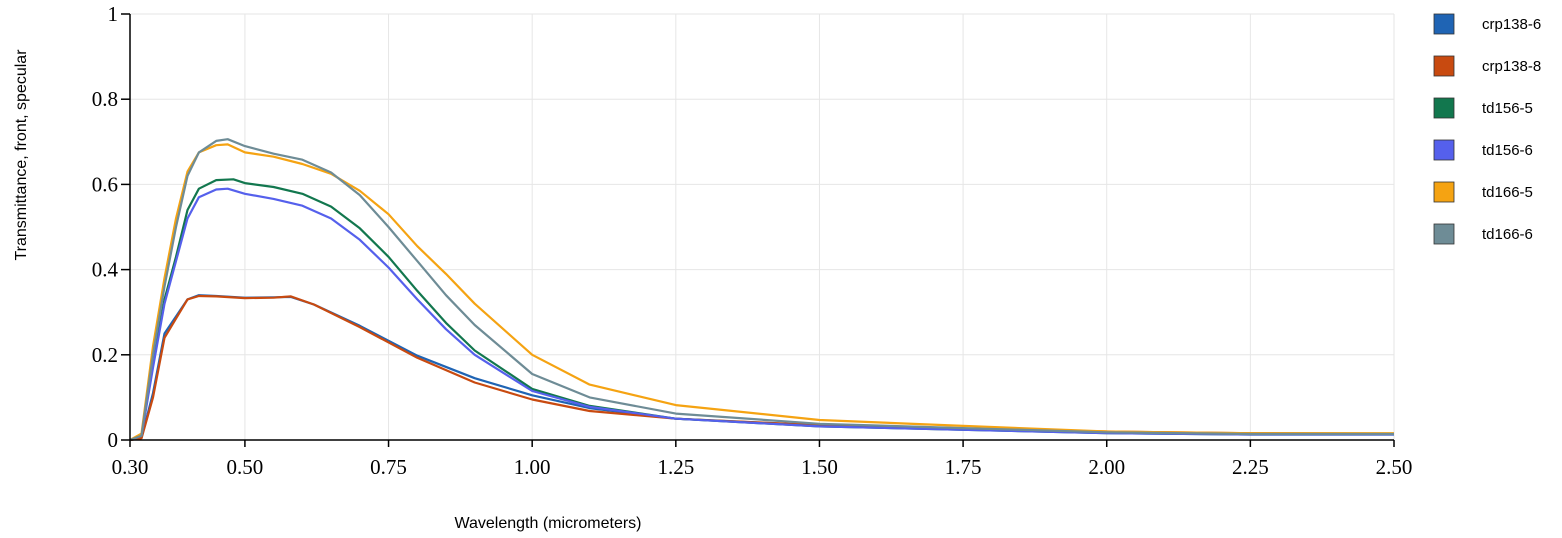 The height and width of the screenshot is (538, 1562). Describe the element at coordinates (1507, 150) in the screenshot. I see `legend-label: td156-6` at that location.